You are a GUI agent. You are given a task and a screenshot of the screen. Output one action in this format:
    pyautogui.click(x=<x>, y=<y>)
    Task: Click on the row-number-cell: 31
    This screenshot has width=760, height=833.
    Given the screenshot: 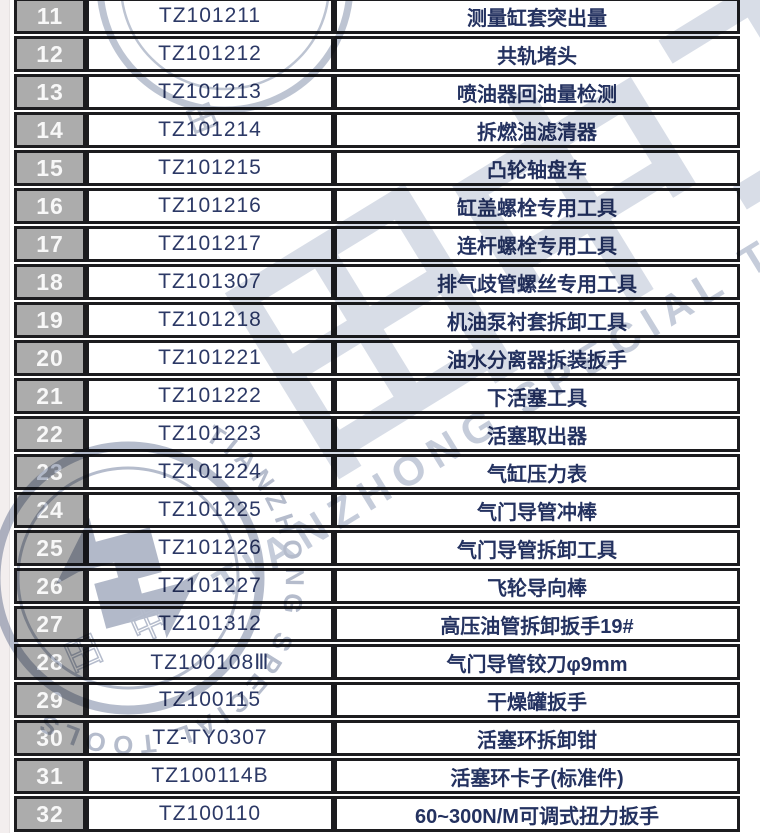 What is the action you would take?
    pyautogui.click(x=50, y=776)
    